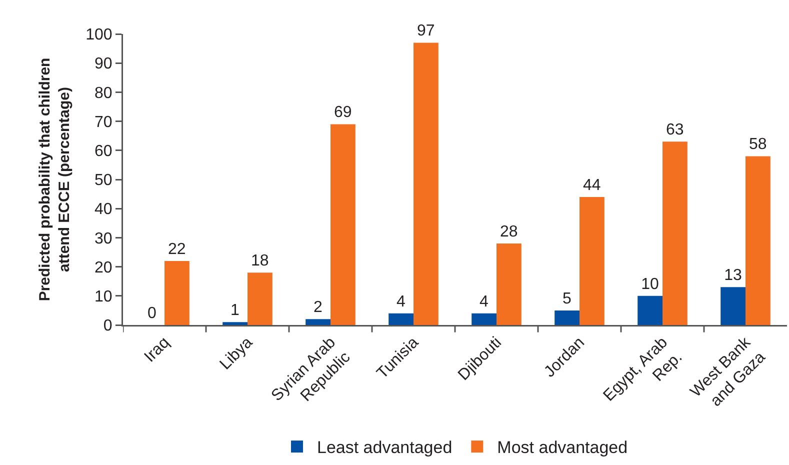 This screenshot has width=789, height=465. Describe the element at coordinates (177, 249) in the screenshot. I see `data-label: 22` at that location.